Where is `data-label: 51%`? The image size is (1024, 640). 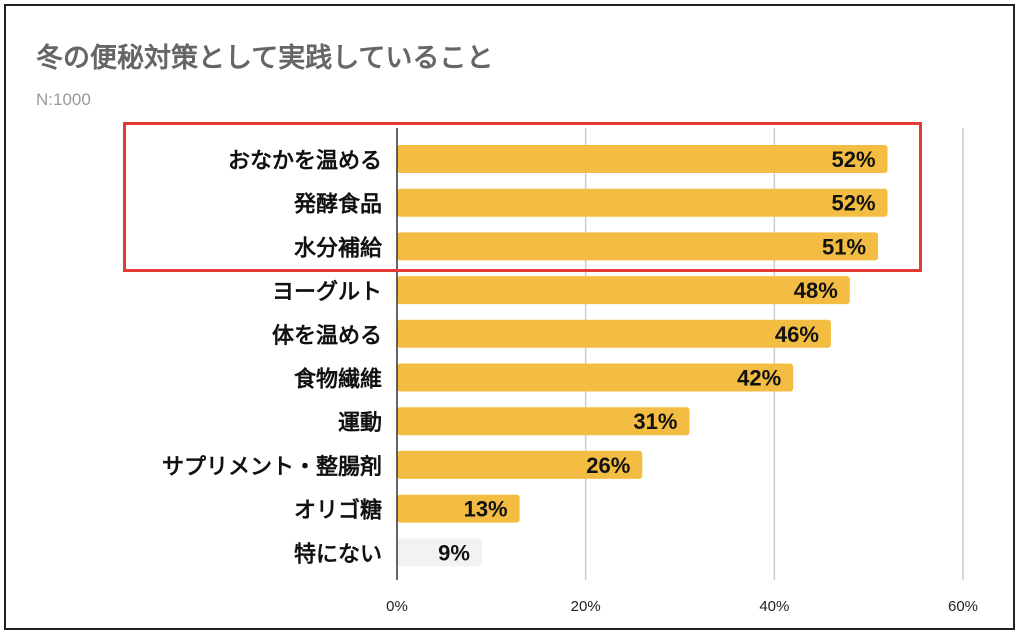 data-label: 51% is located at coordinates (844, 246).